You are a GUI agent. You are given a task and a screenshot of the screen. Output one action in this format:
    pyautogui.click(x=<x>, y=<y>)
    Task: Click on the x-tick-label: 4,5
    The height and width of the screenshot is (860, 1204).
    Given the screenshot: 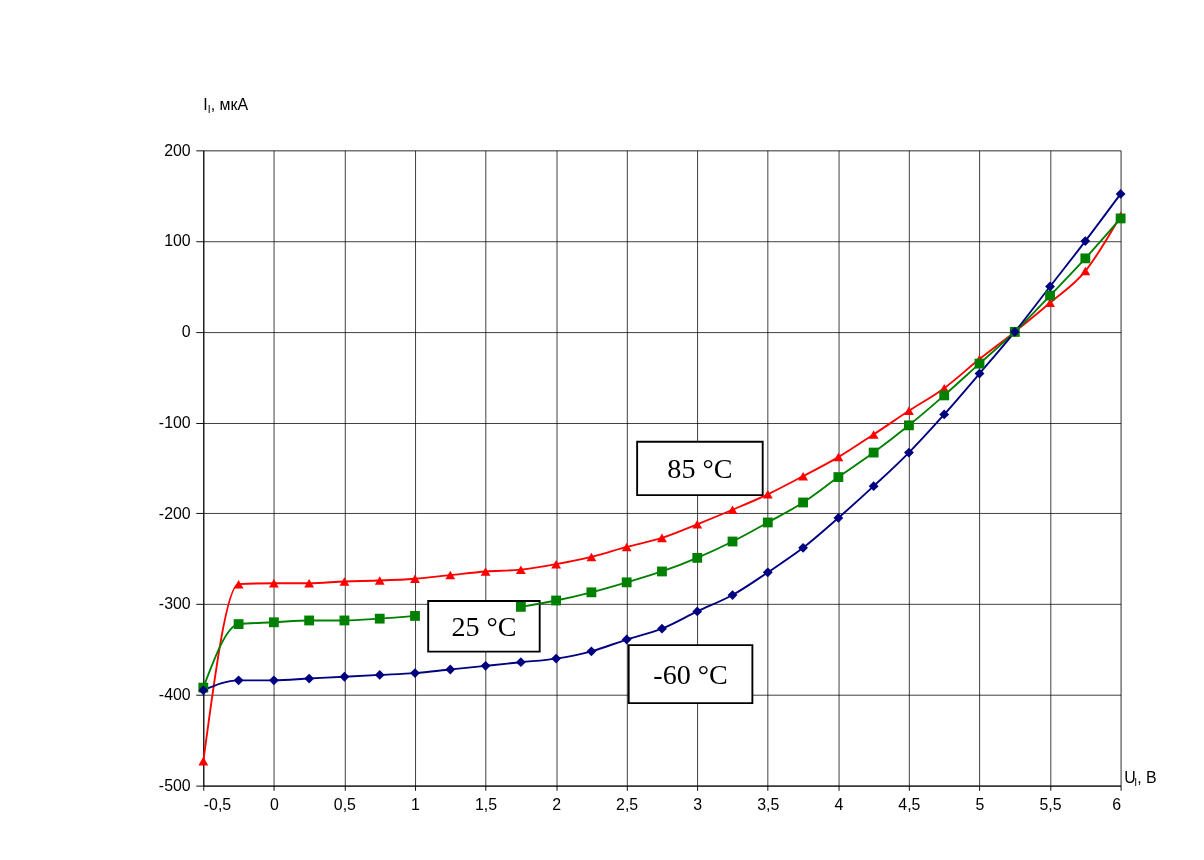 What is the action you would take?
    pyautogui.click(x=909, y=805)
    